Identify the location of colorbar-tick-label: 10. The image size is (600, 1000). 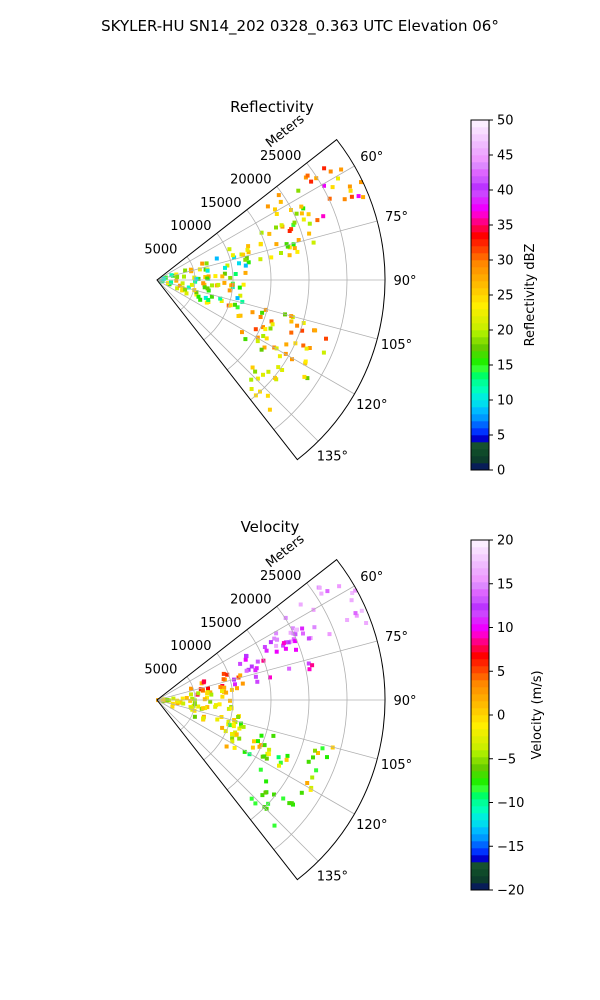
(505, 628).